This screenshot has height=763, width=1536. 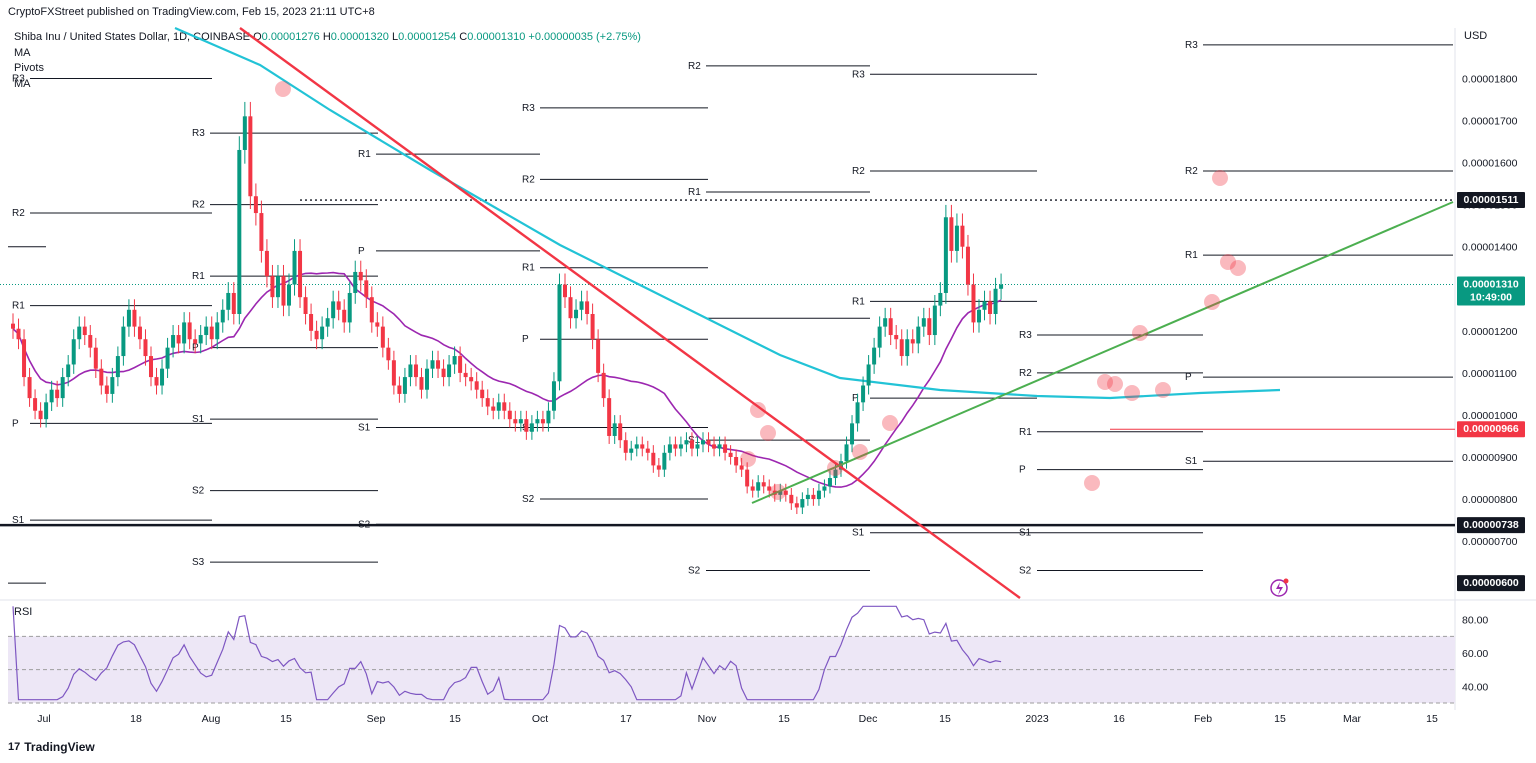 What do you see at coordinates (868, 719) in the screenshot?
I see `time-tick-label: Dec` at bounding box center [868, 719].